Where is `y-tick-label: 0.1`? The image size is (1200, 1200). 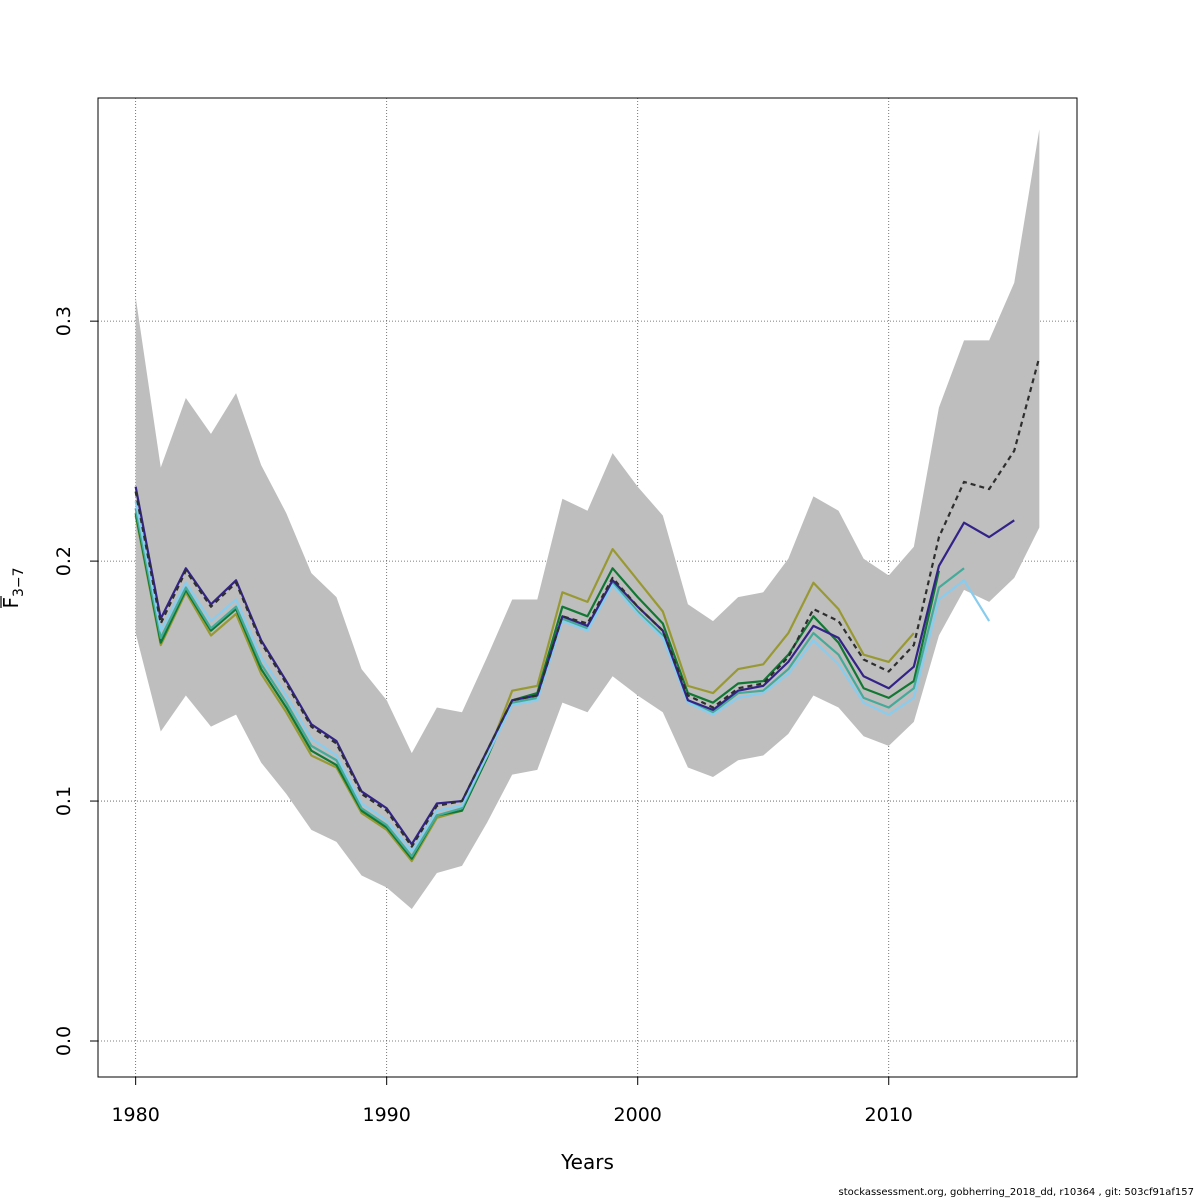 y-tick-label: 0.1 is located at coordinates (64, 801).